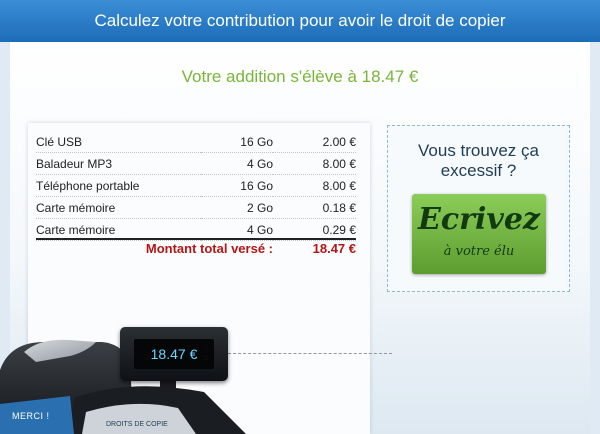  Describe the element at coordinates (334, 248) in the screenshot. I see `total-value: 18.47 €` at that location.